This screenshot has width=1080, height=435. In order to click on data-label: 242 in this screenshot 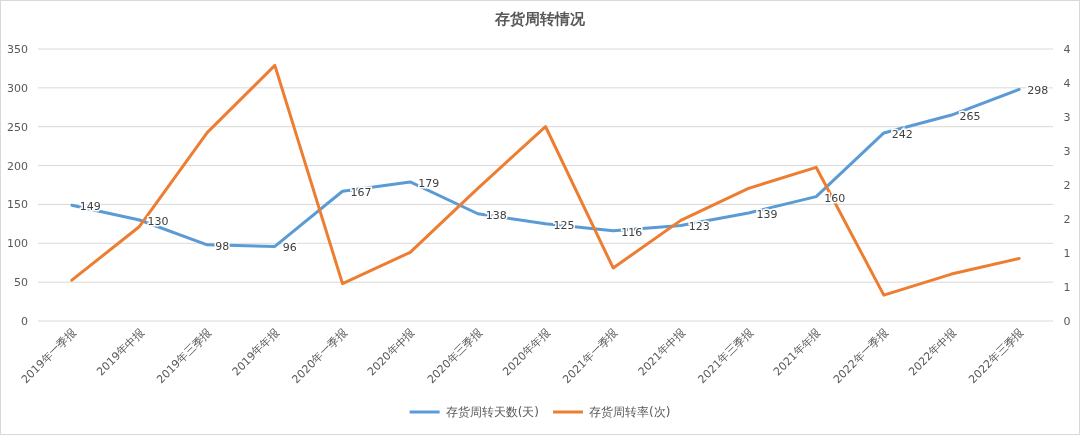, I will do `click(902, 134)`.